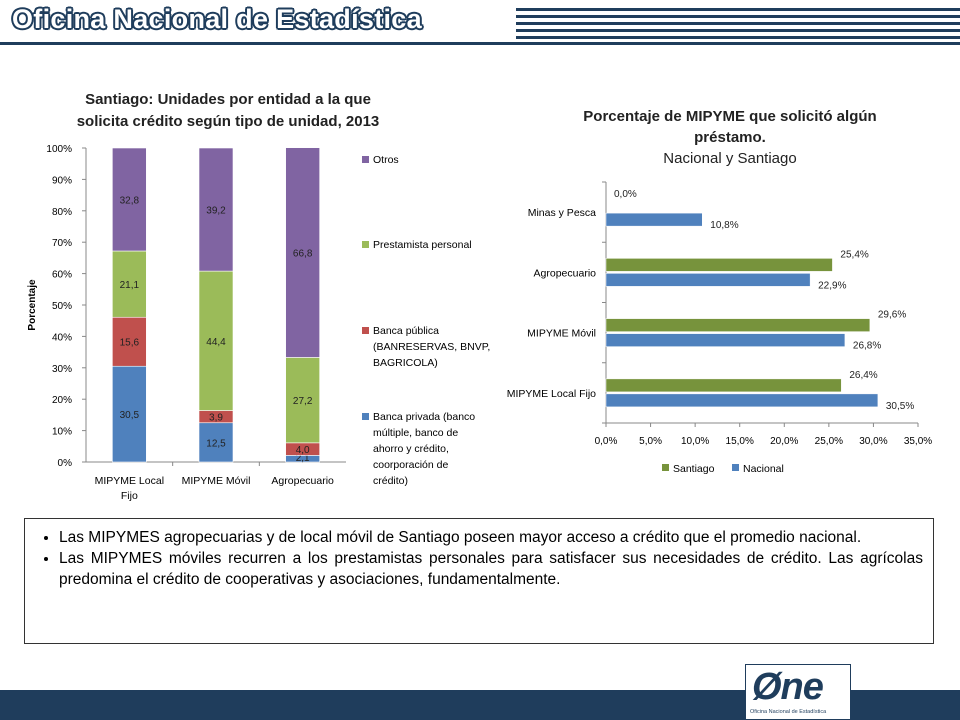 Image resolution: width=960 pixels, height=720 pixels. What do you see at coordinates (62, 337) in the screenshot?
I see `chart1-ytick: 40%` at bounding box center [62, 337].